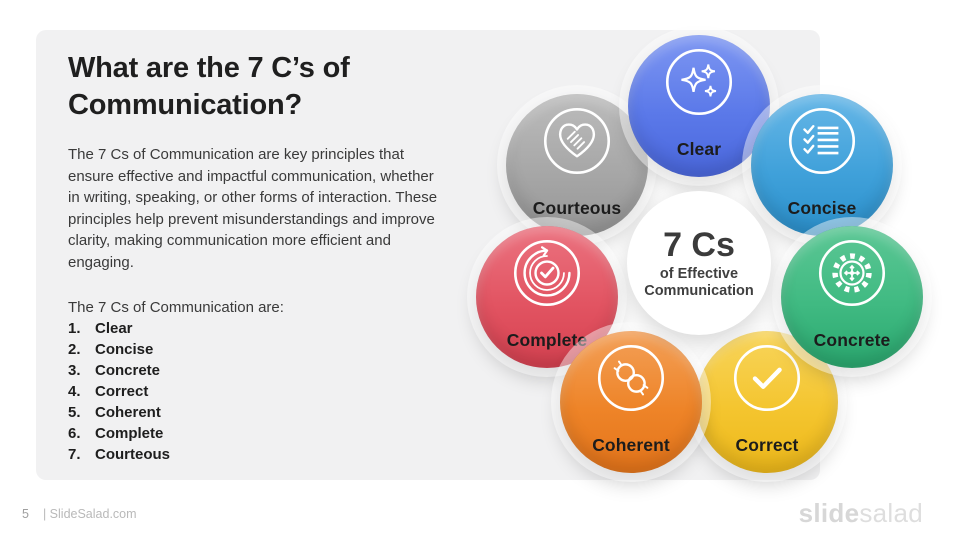 This screenshot has height=540, width=960. I want to click on list-item: 6. Complete, so click(257, 433).